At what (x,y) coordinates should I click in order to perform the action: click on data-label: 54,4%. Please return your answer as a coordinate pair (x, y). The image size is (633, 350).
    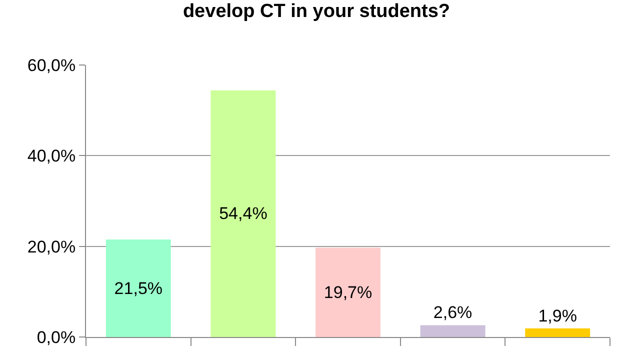
    Looking at the image, I should click on (243, 214).